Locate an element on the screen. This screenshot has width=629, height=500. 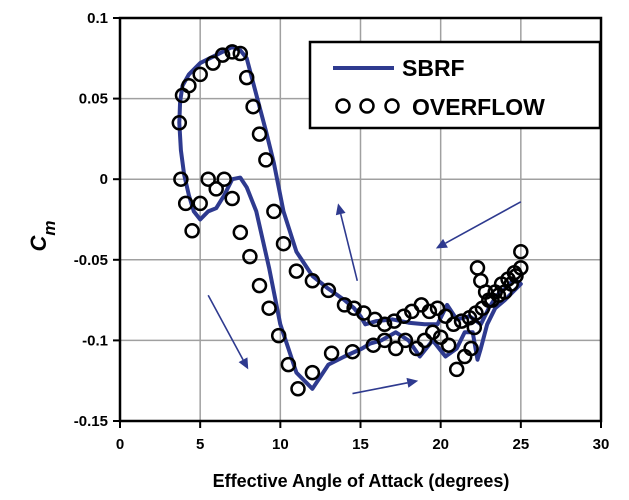
x-axis-title: Effective Angle of Attack (degrees) is located at coordinates (361, 481).